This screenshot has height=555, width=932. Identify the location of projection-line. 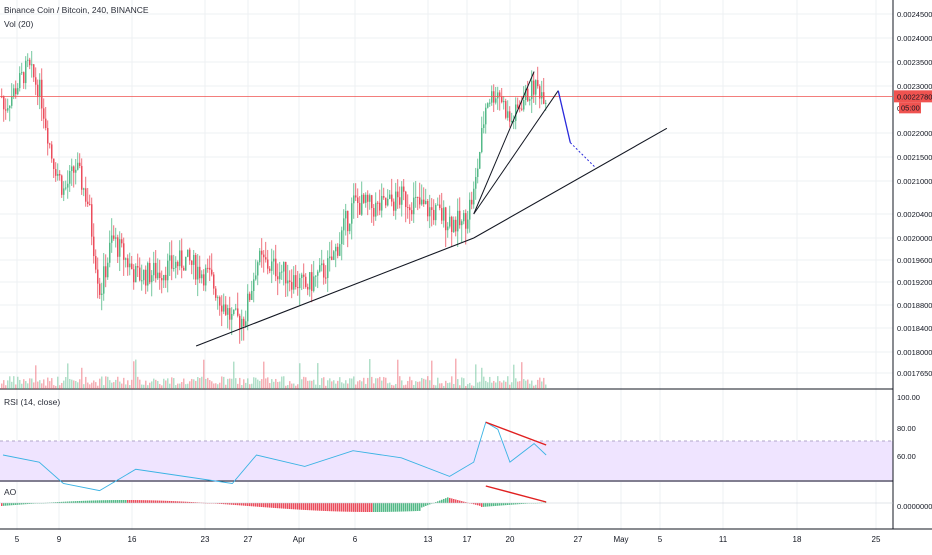
(564, 116).